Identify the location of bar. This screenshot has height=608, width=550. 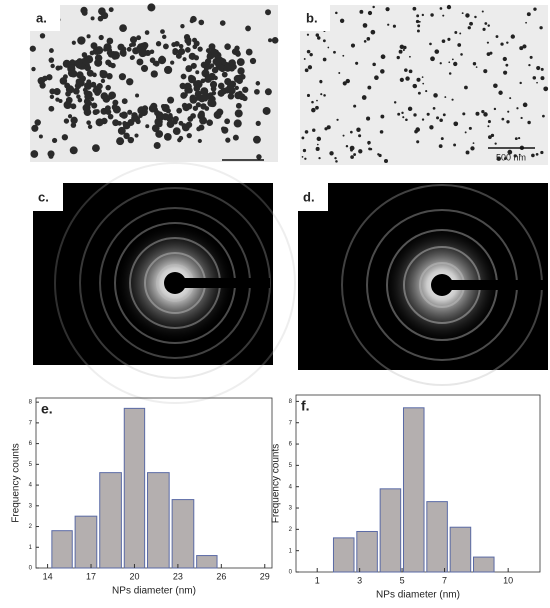
(86, 542).